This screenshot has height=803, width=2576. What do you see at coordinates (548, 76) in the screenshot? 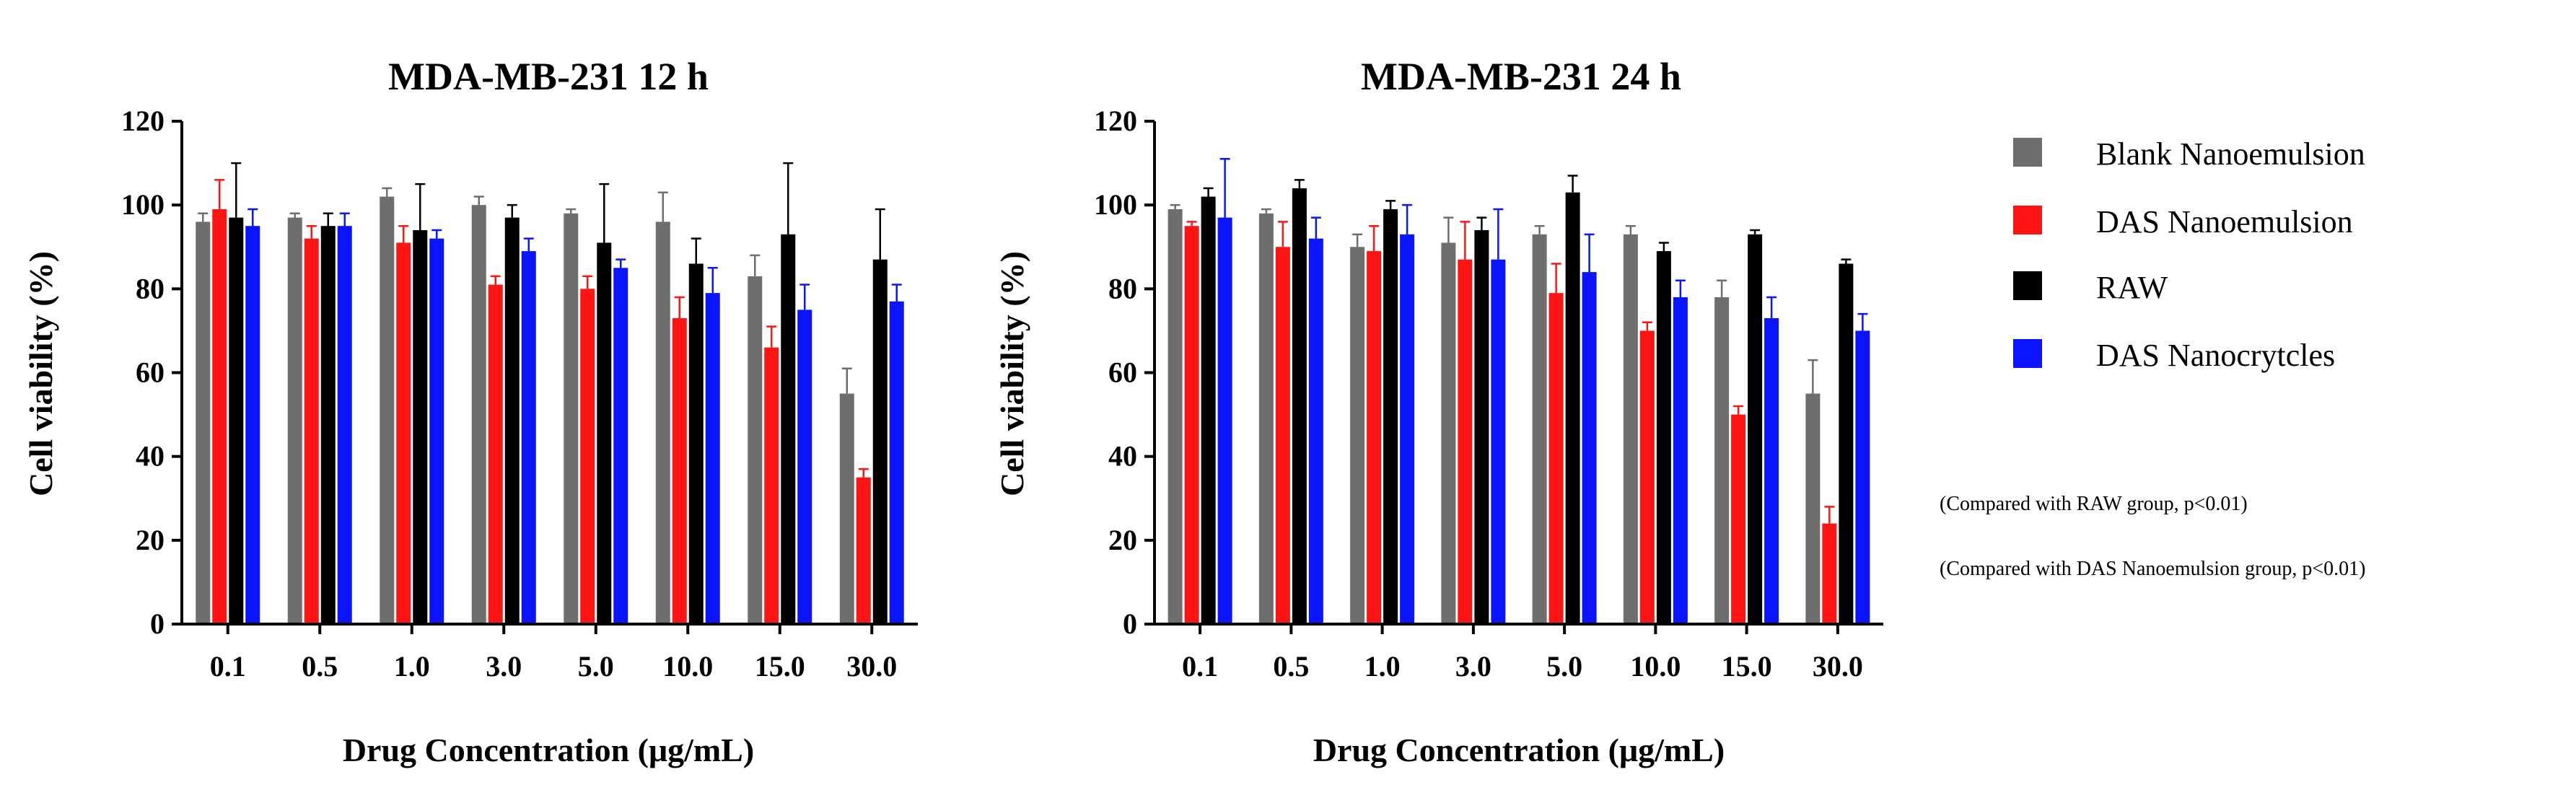
I see `chart-title: MDA-MB-231 12 h` at bounding box center [548, 76].